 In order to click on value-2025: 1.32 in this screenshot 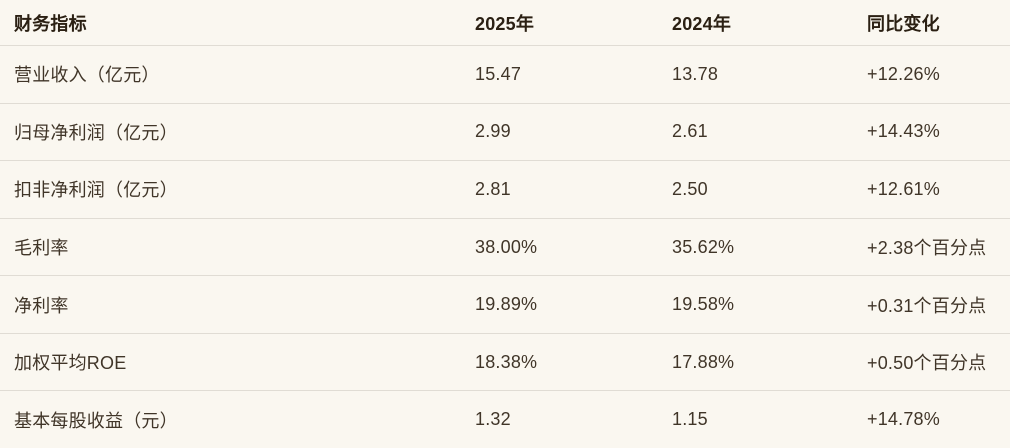, I will do `click(493, 419)`.